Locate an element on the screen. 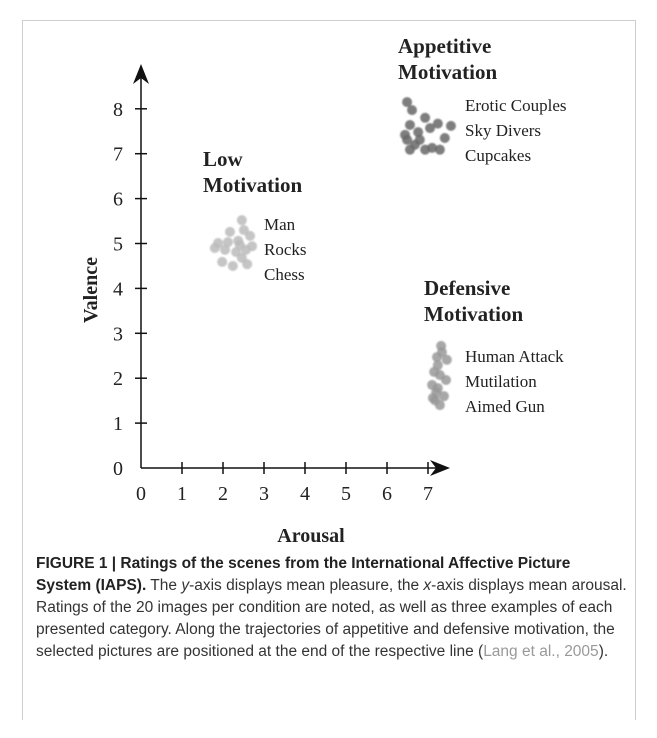 This screenshot has height=738, width=657. example-list: Man Rocks Chess is located at coordinates (285, 249).